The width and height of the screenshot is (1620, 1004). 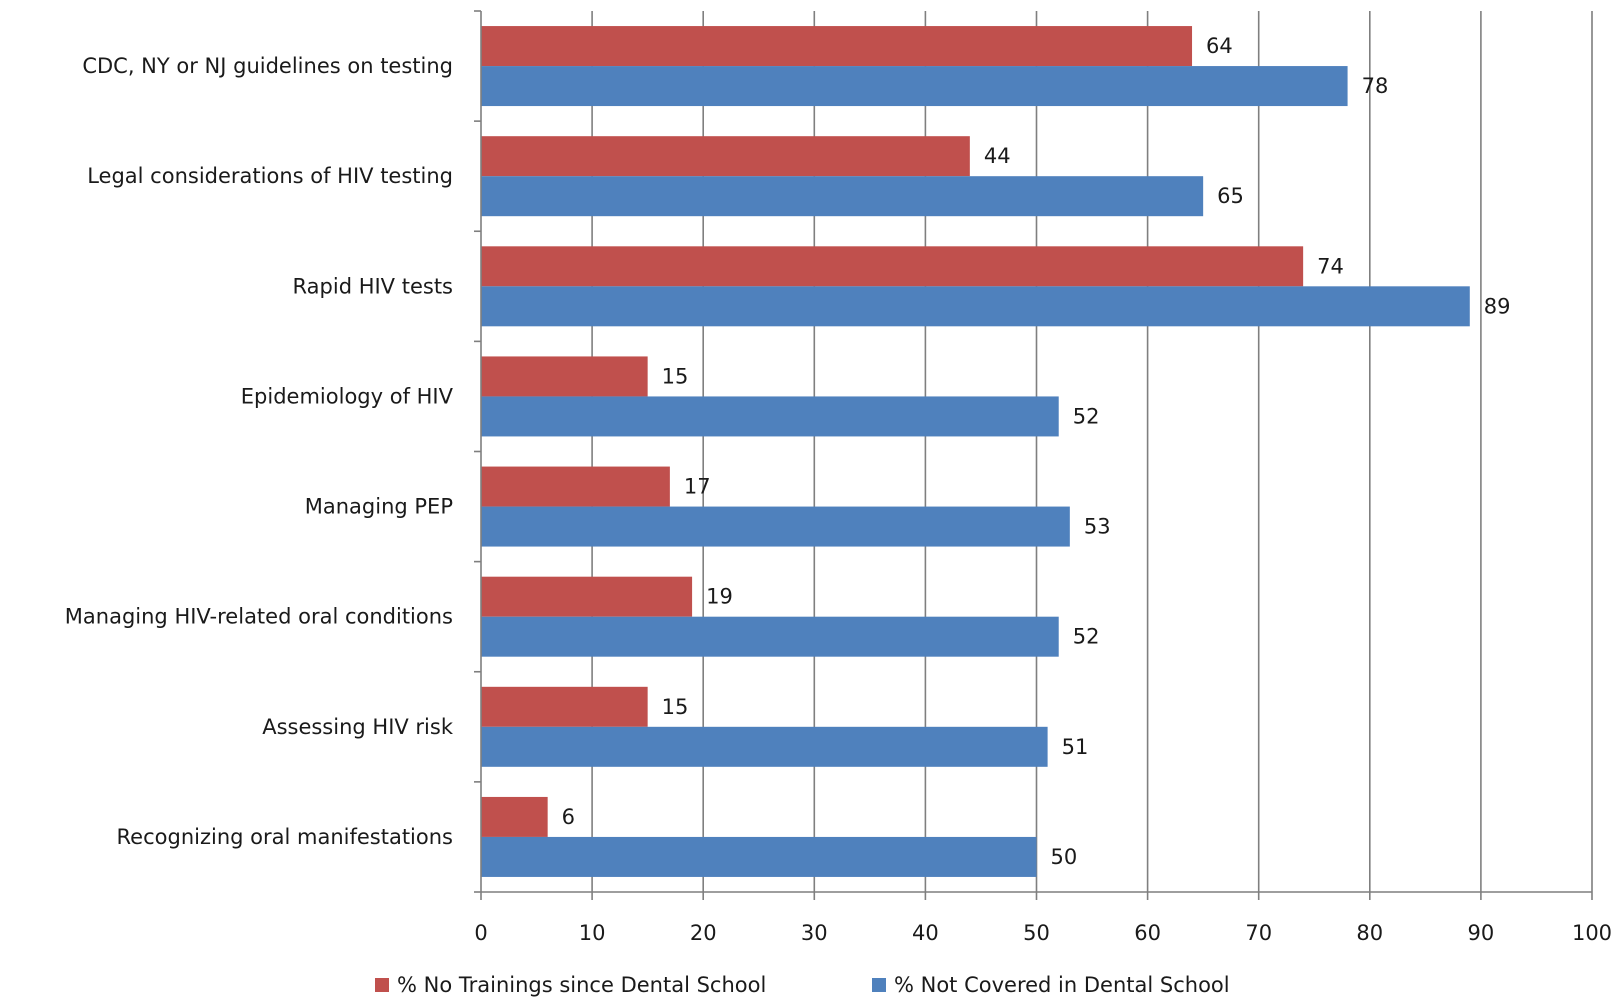 What do you see at coordinates (1036, 933) in the screenshot?
I see `x-tick-label: 50` at bounding box center [1036, 933].